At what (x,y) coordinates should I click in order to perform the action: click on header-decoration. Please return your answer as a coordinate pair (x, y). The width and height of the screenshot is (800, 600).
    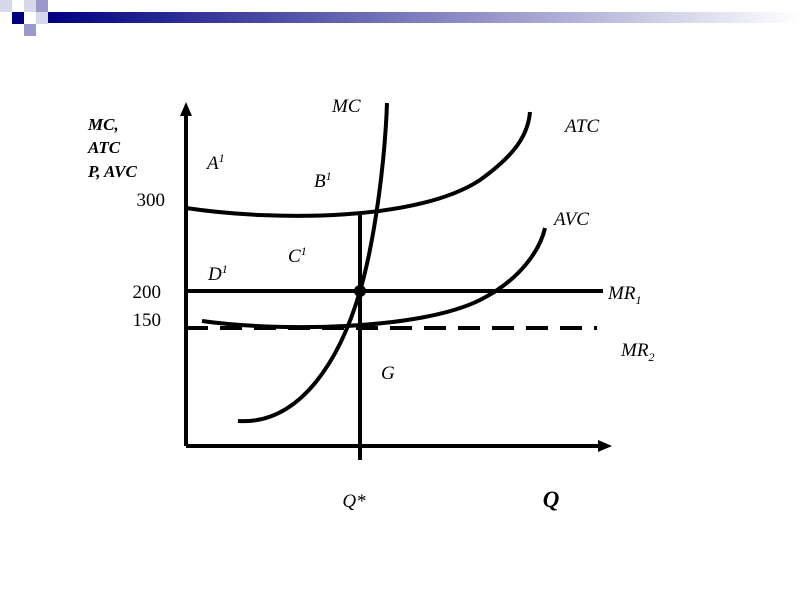
    Looking at the image, I should click on (400, 18).